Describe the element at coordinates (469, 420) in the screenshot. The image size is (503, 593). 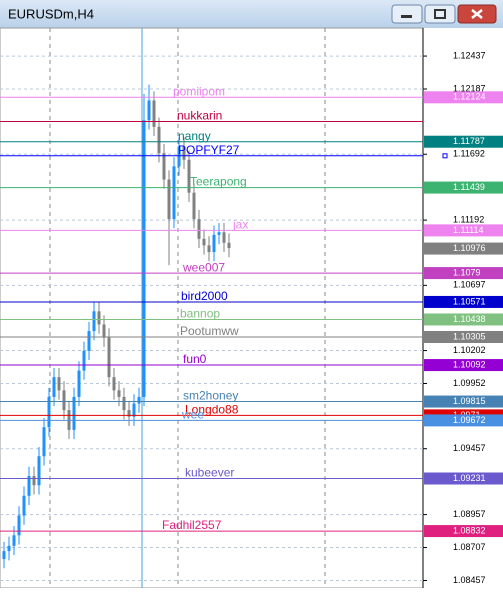
I see `price-label: 1.09672` at that location.